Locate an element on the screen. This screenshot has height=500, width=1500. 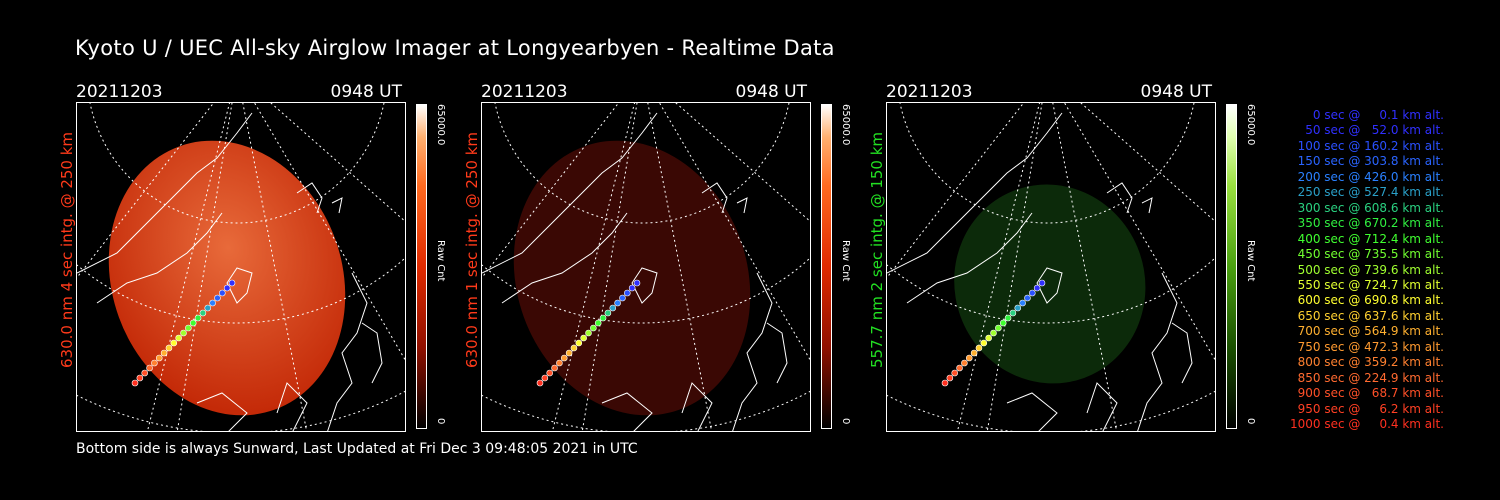
legend-entry: 800 sec @ 359.2 km alt. is located at coordinates (1368, 362).